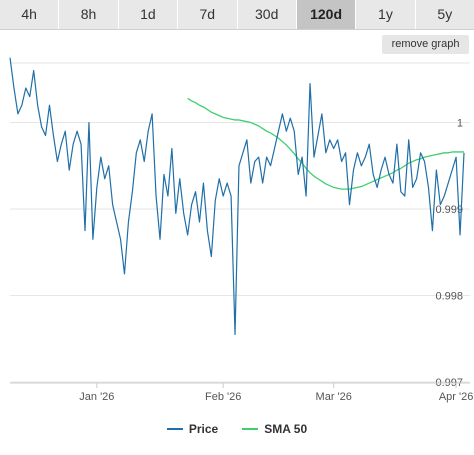 The width and height of the screenshot is (474, 455). Describe the element at coordinates (267, 14) in the screenshot. I see `tab-30d: 30d` at that location.